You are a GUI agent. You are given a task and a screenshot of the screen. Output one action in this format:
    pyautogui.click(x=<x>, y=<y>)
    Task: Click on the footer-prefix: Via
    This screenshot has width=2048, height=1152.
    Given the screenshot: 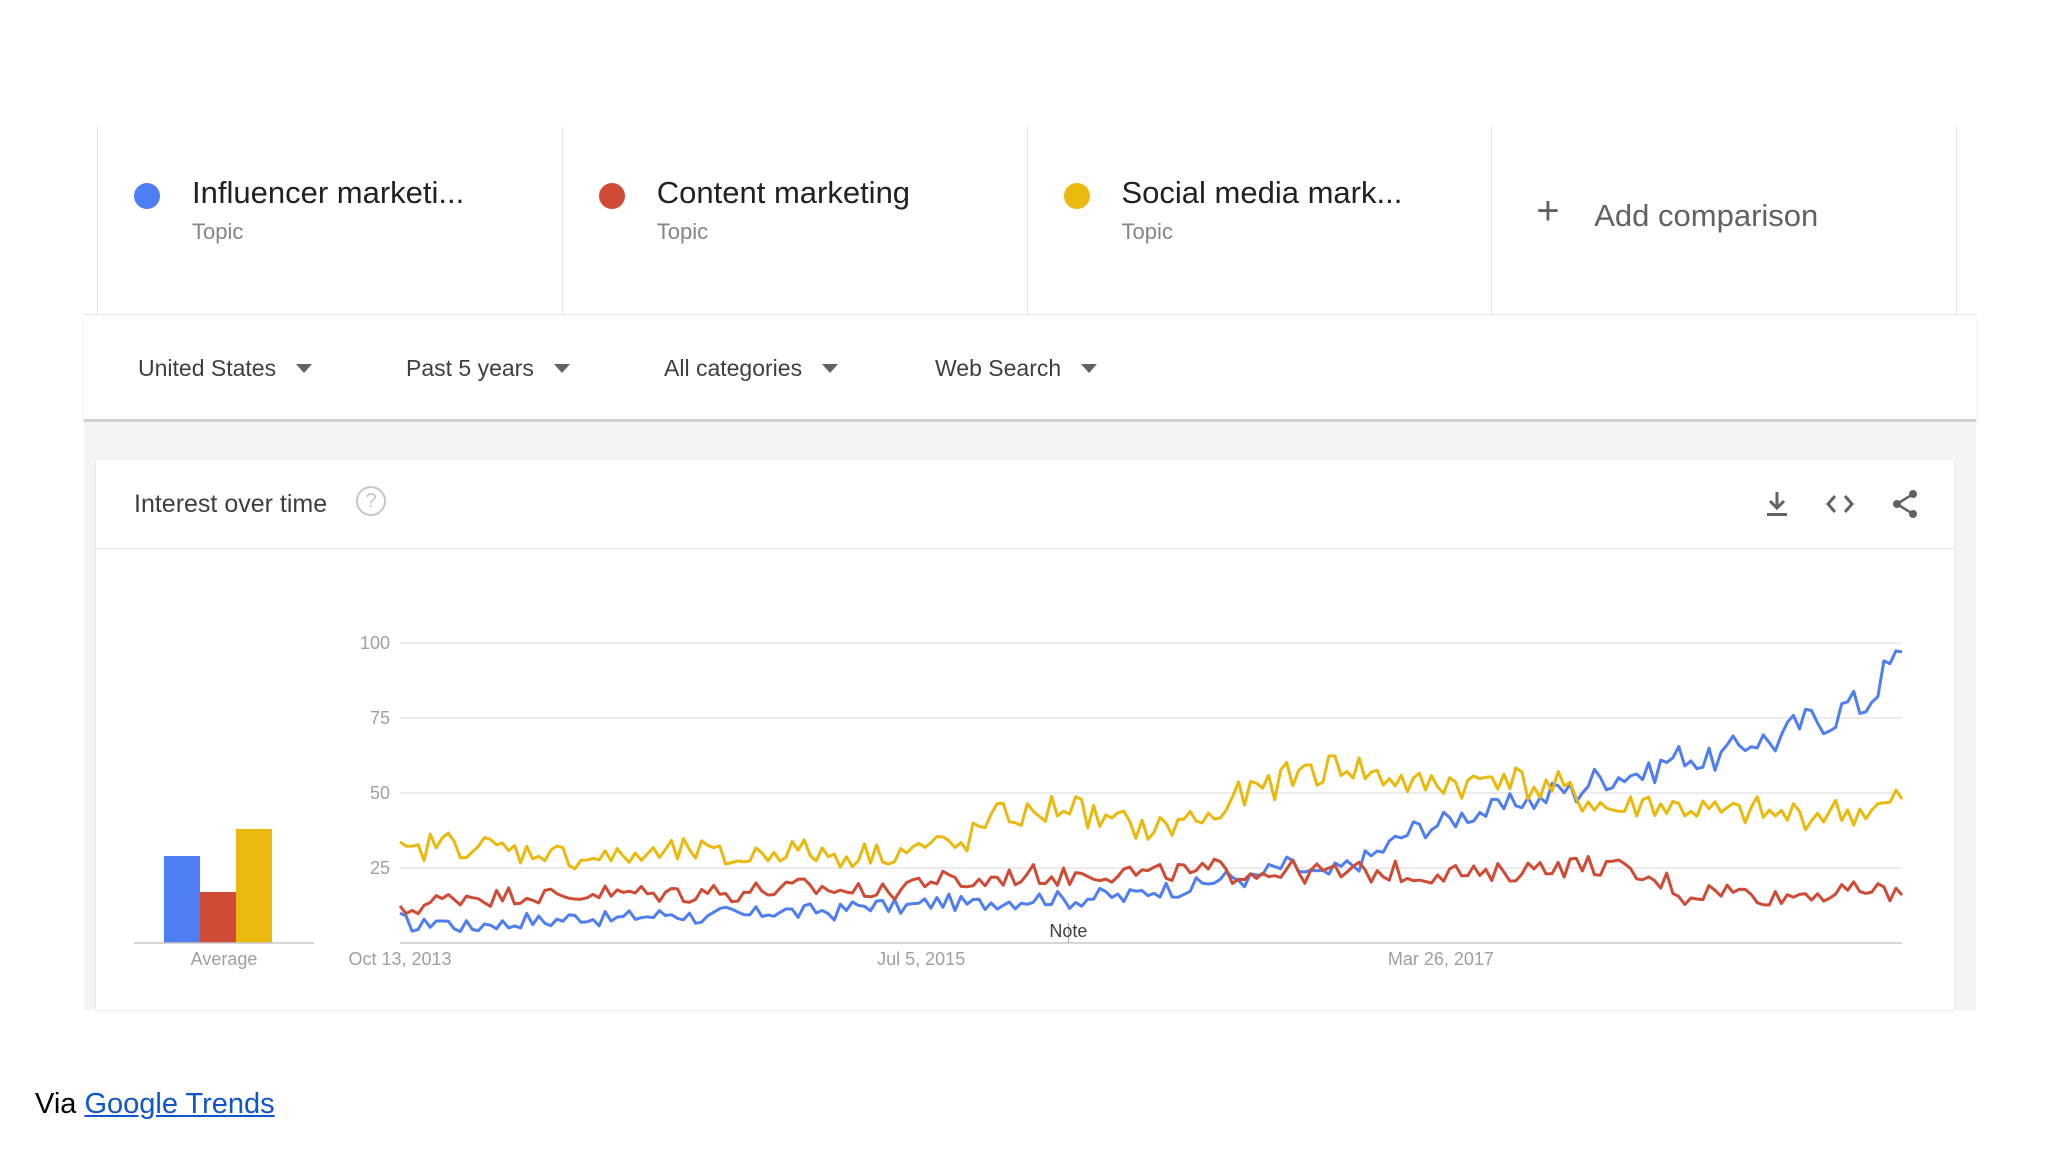 What is the action you would take?
    pyautogui.click(x=56, y=1104)
    